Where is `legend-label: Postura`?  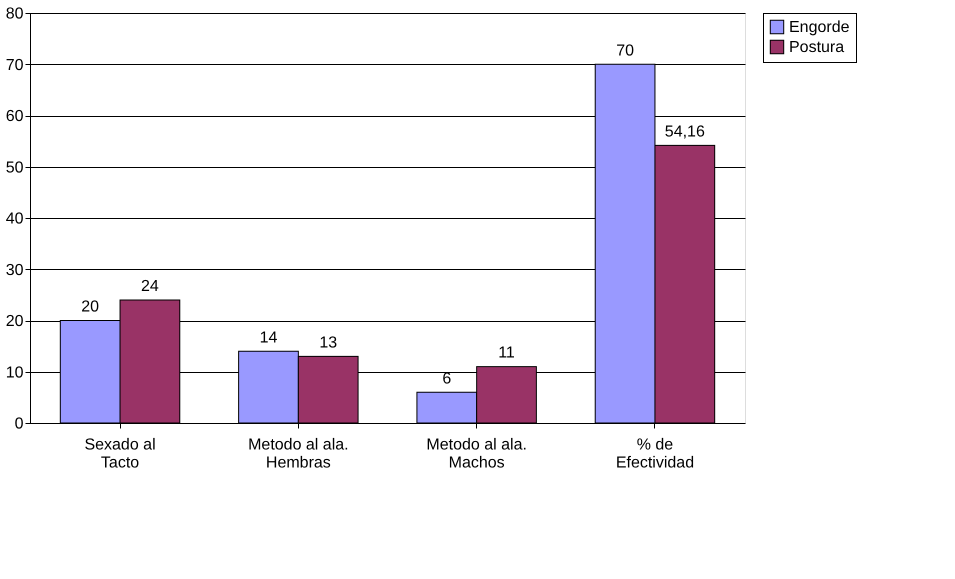 legend-label: Postura is located at coordinates (816, 47).